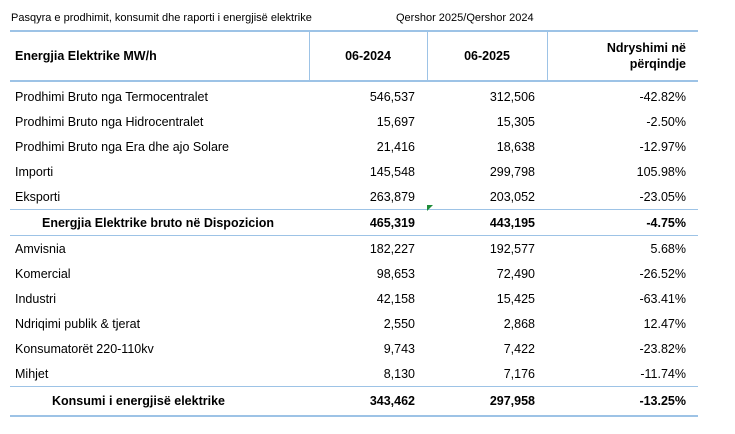 The height and width of the screenshot is (434, 735). I want to click on availability-total-2025: 443,195, so click(512, 222).